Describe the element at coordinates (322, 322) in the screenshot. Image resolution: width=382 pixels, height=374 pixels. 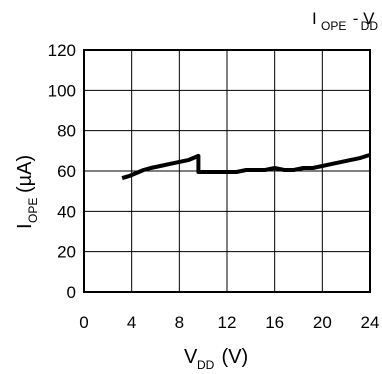
I see `x-tick-label: 20` at that location.